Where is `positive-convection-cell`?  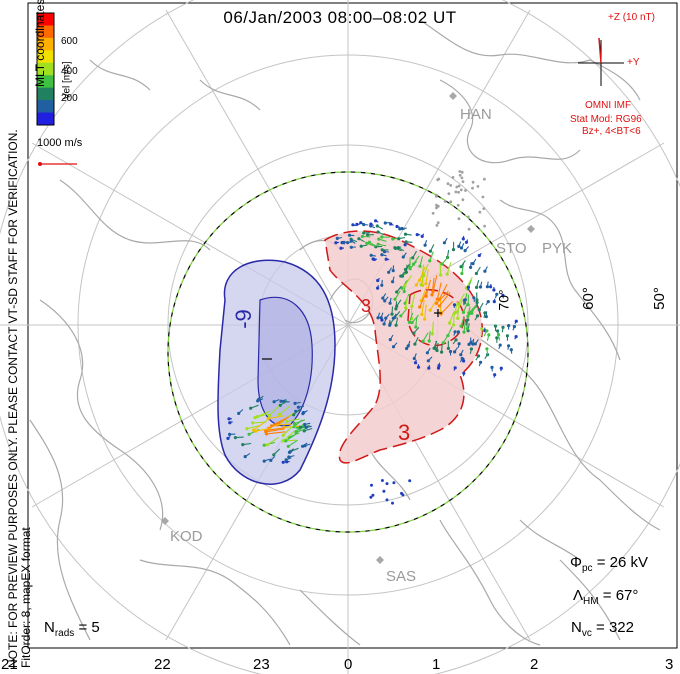
positive-convection-cell is located at coordinates (403, 347).